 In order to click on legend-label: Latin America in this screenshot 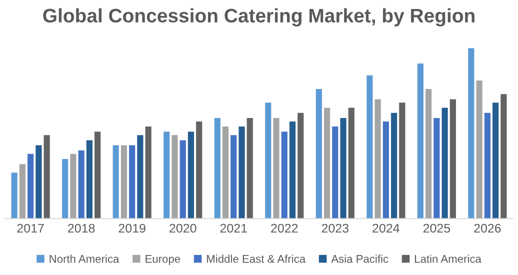, I will do `click(448, 258)`.